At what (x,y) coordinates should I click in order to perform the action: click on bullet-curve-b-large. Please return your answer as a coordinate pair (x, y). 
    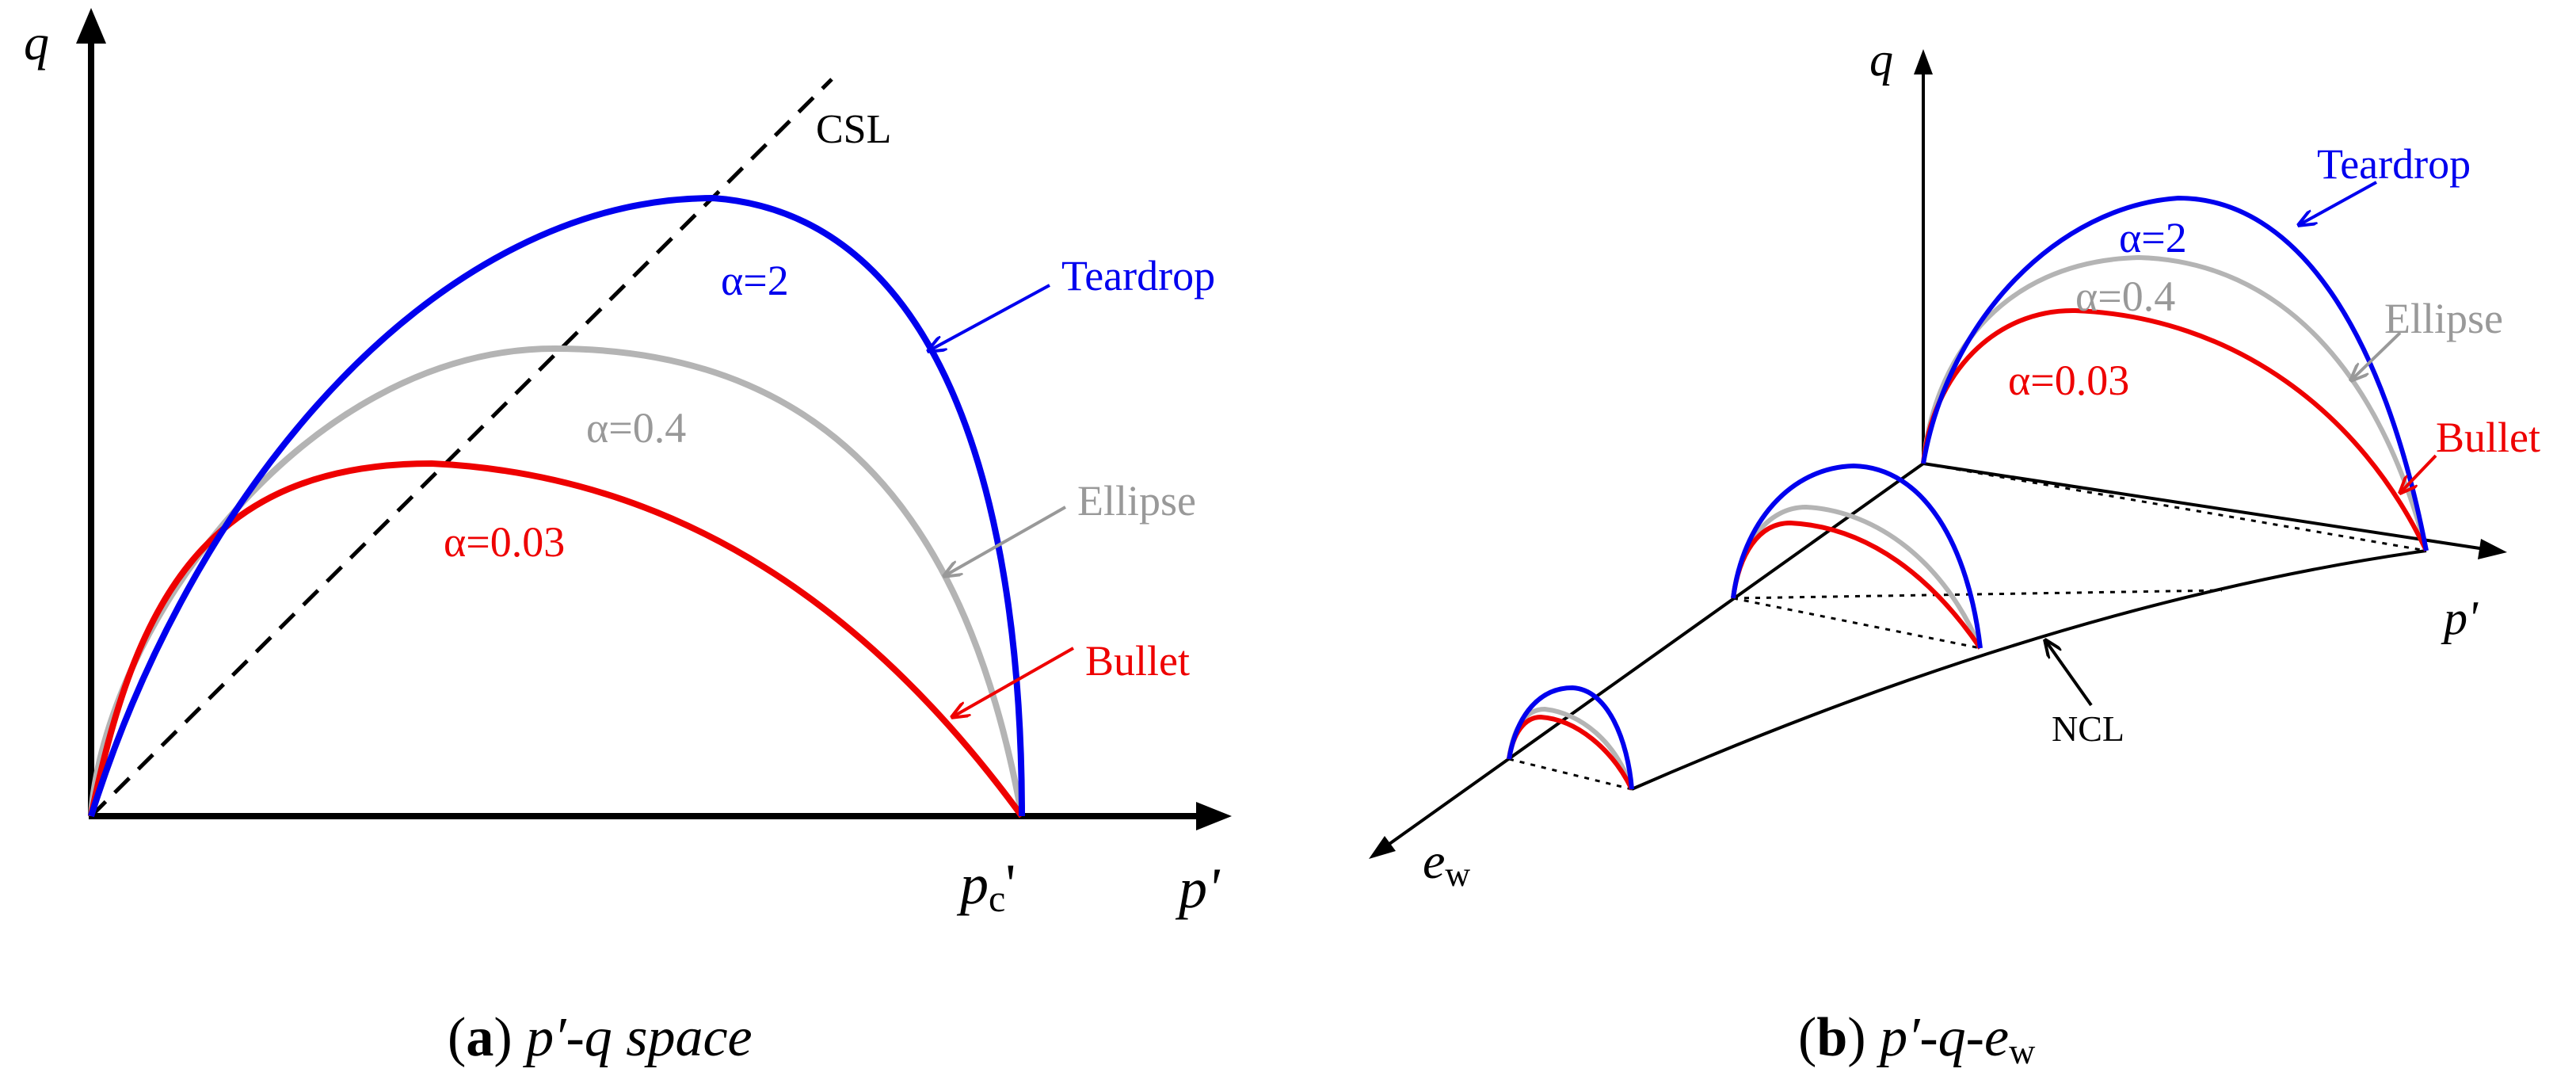
    Looking at the image, I should click on (2175, 429).